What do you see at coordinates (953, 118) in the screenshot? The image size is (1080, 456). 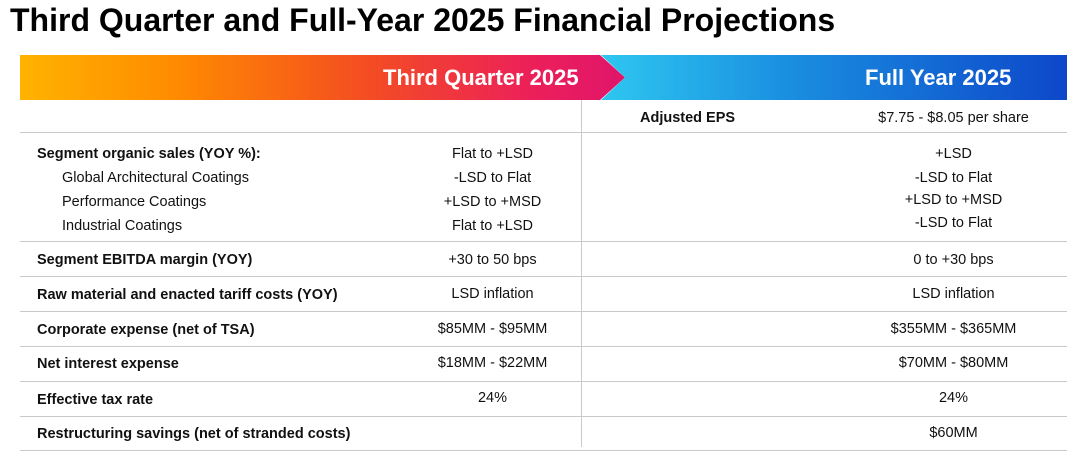 I see `eps-fy-value: $7.75 - $8.05 per share` at bounding box center [953, 118].